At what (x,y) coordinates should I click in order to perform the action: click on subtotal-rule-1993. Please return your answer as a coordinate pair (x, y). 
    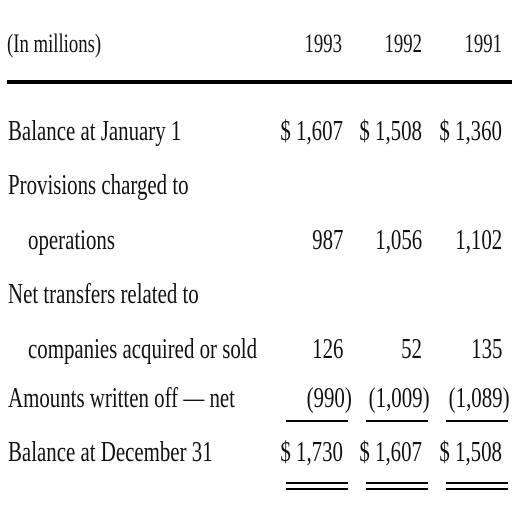
    Looking at the image, I should click on (317, 421).